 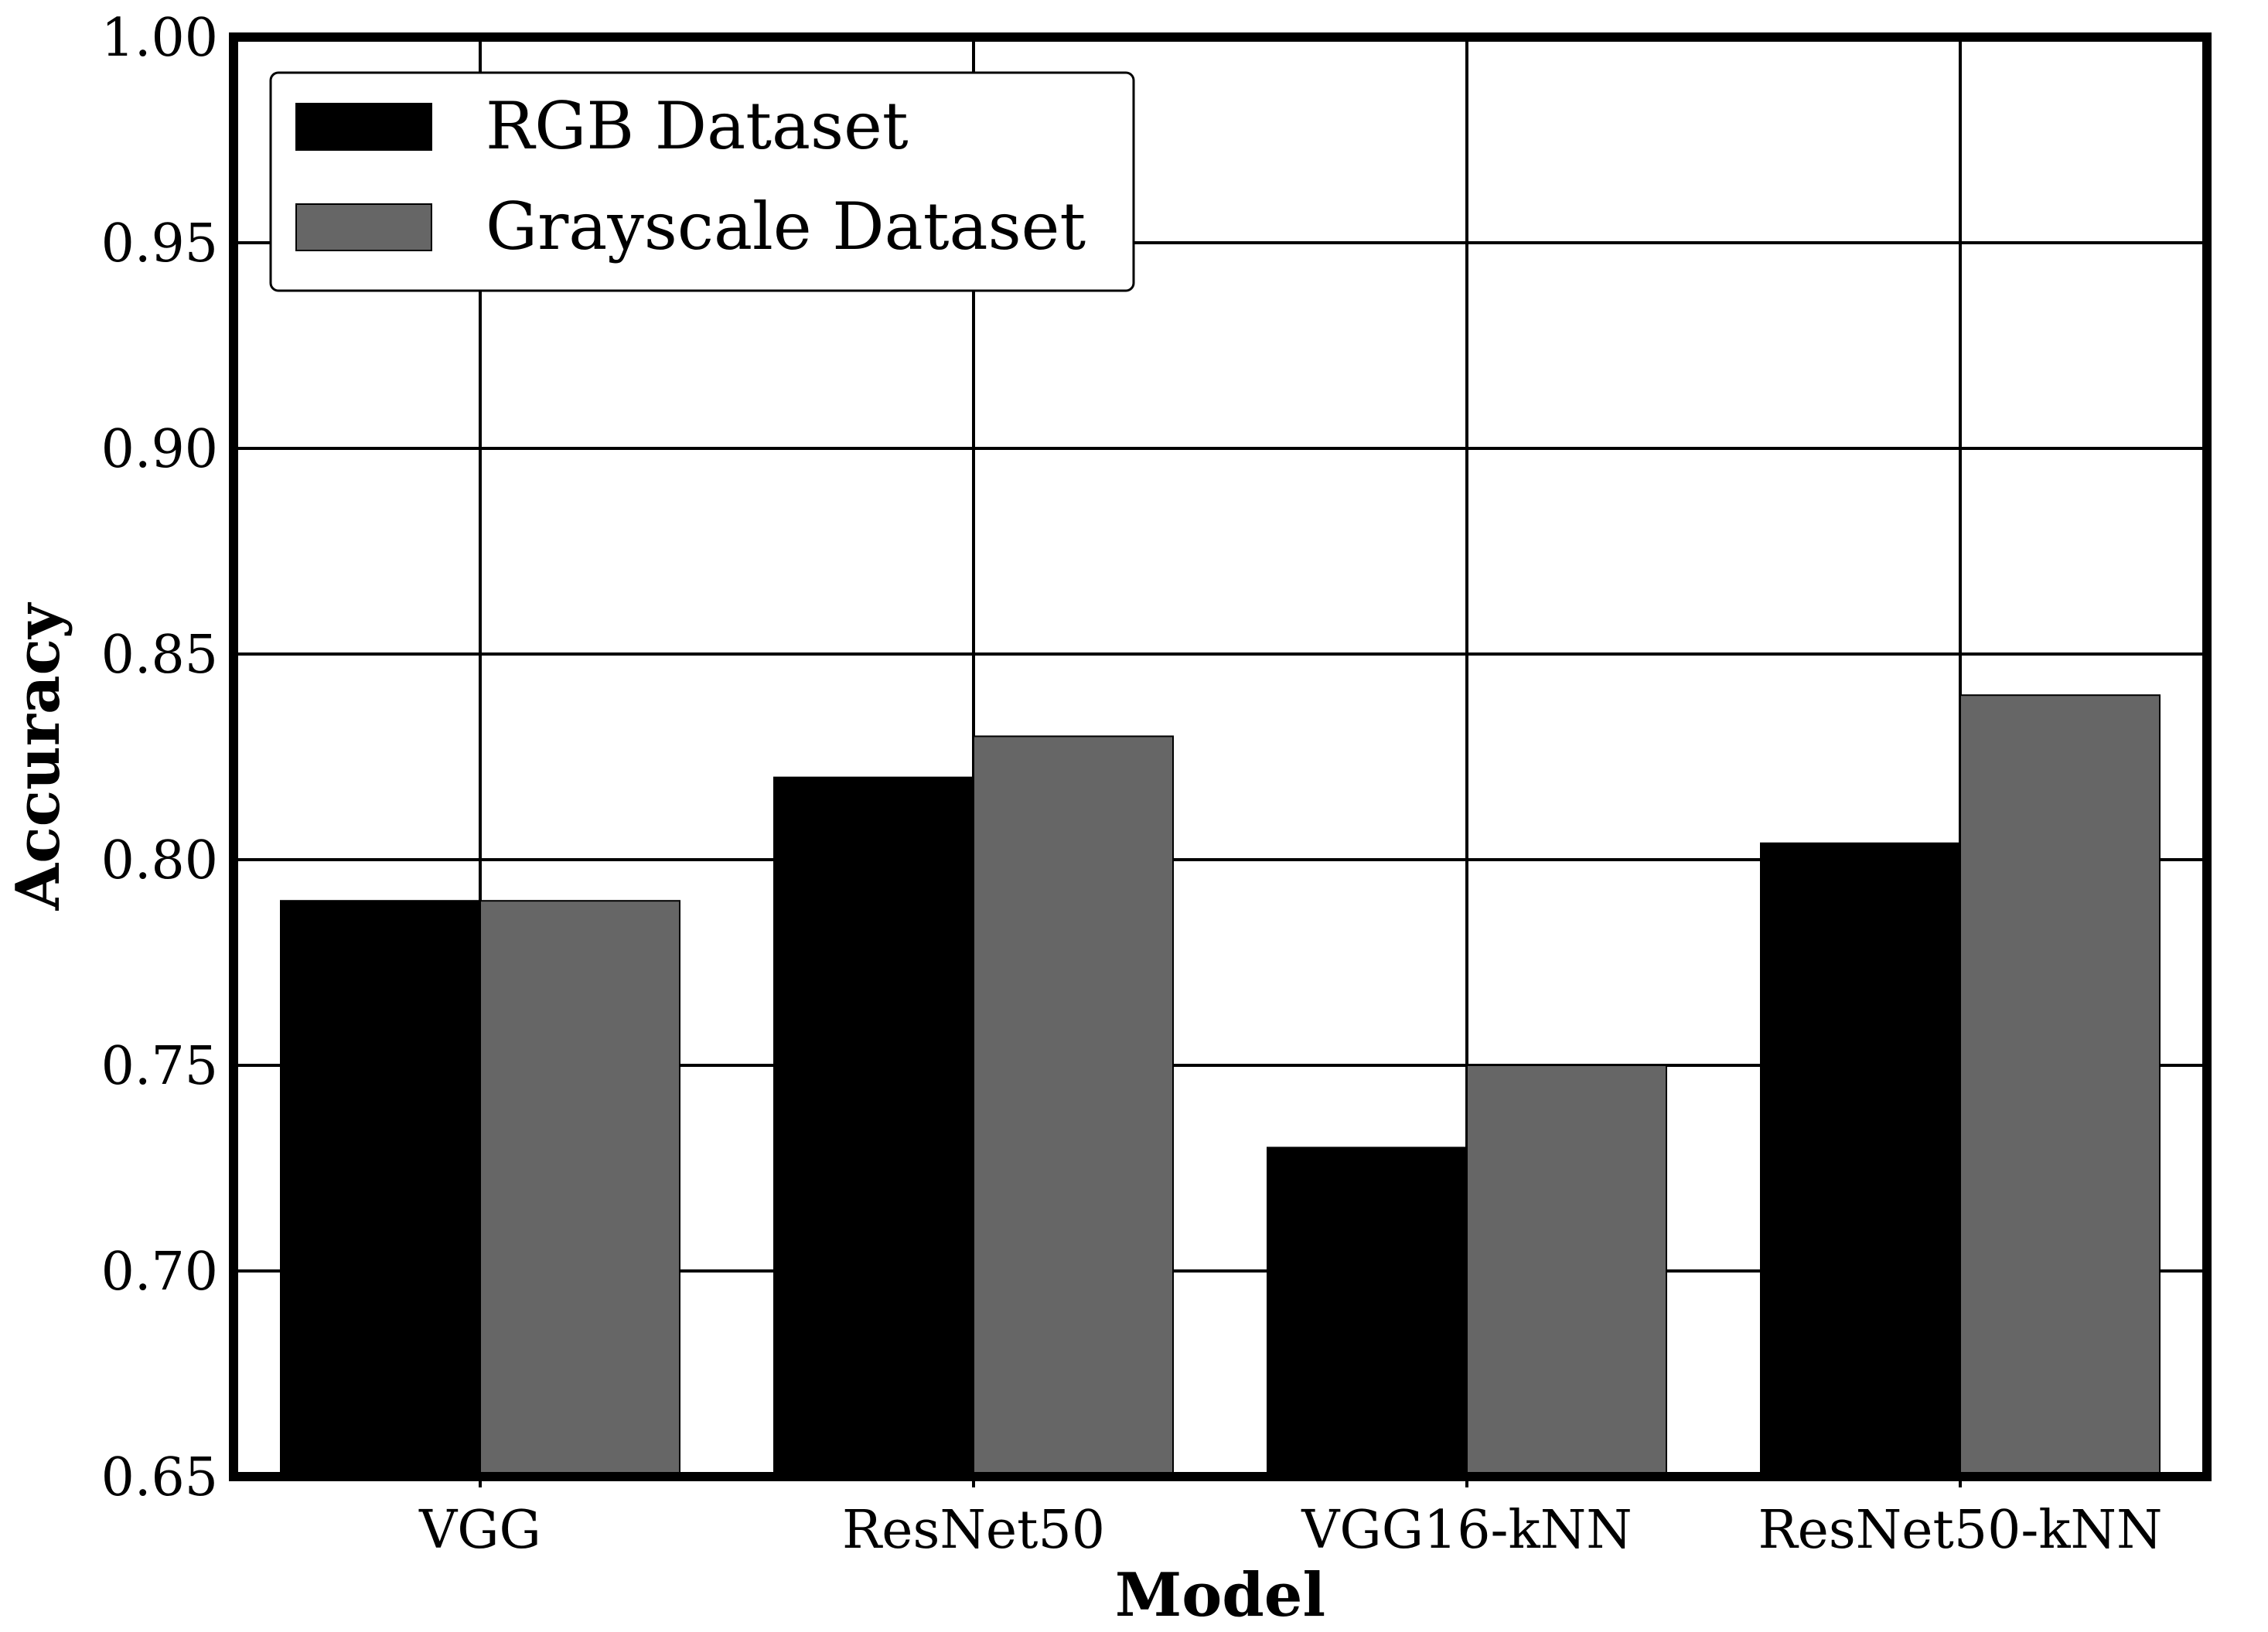 What do you see at coordinates (786, 226) in the screenshot?
I see `legend-label-grayscale: Grayscale Dataset` at bounding box center [786, 226].